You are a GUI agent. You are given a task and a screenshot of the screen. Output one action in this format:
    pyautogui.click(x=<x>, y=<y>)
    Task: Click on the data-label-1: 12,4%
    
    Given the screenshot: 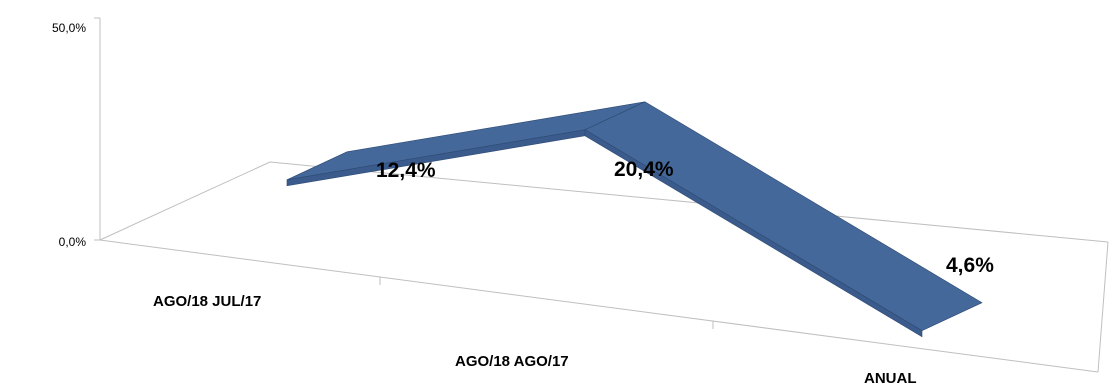 What is the action you would take?
    pyautogui.click(x=406, y=170)
    